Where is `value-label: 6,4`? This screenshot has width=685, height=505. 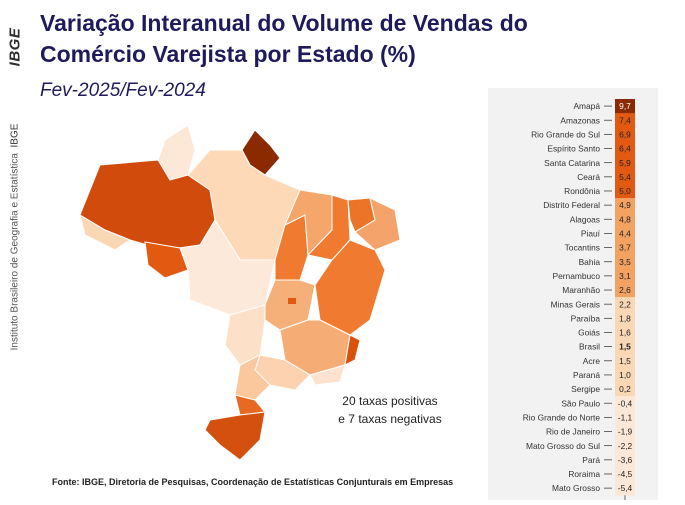 value-label: 6,4 is located at coordinates (625, 149).